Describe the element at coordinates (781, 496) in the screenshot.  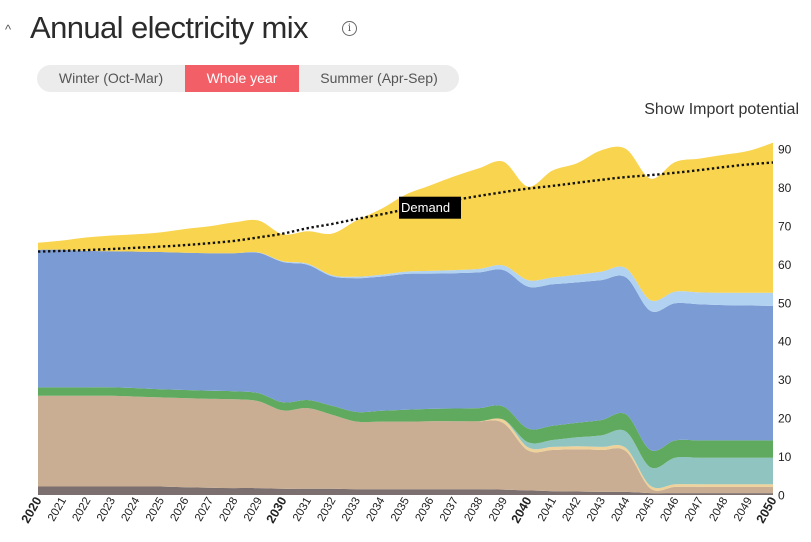
I see `y-tick-label: 0` at that location.